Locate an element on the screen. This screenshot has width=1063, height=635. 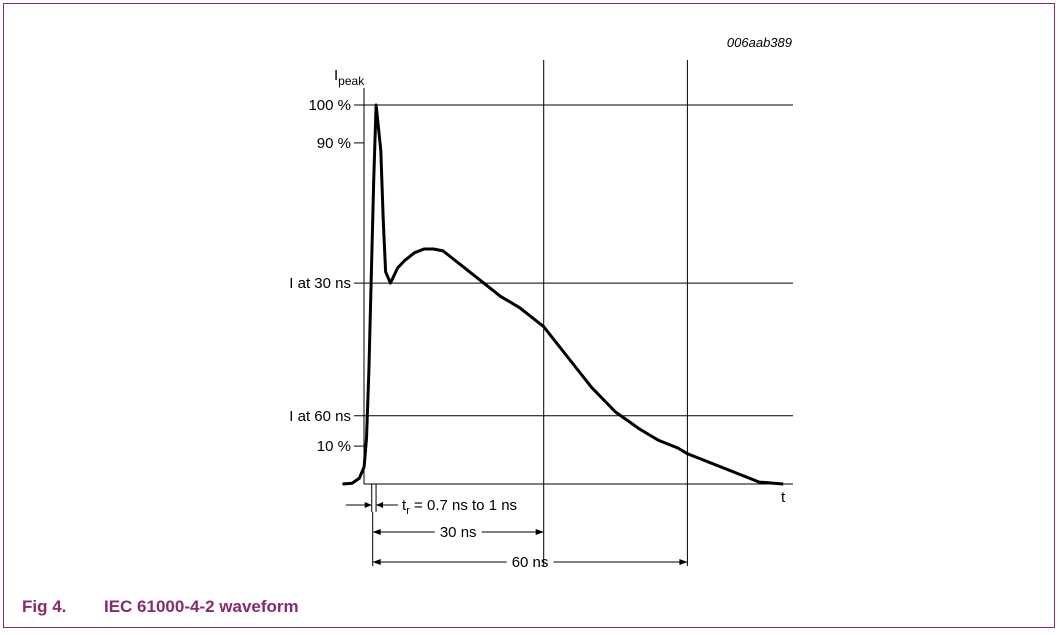
rise-arrowhead-right is located at coordinates (380, 505).